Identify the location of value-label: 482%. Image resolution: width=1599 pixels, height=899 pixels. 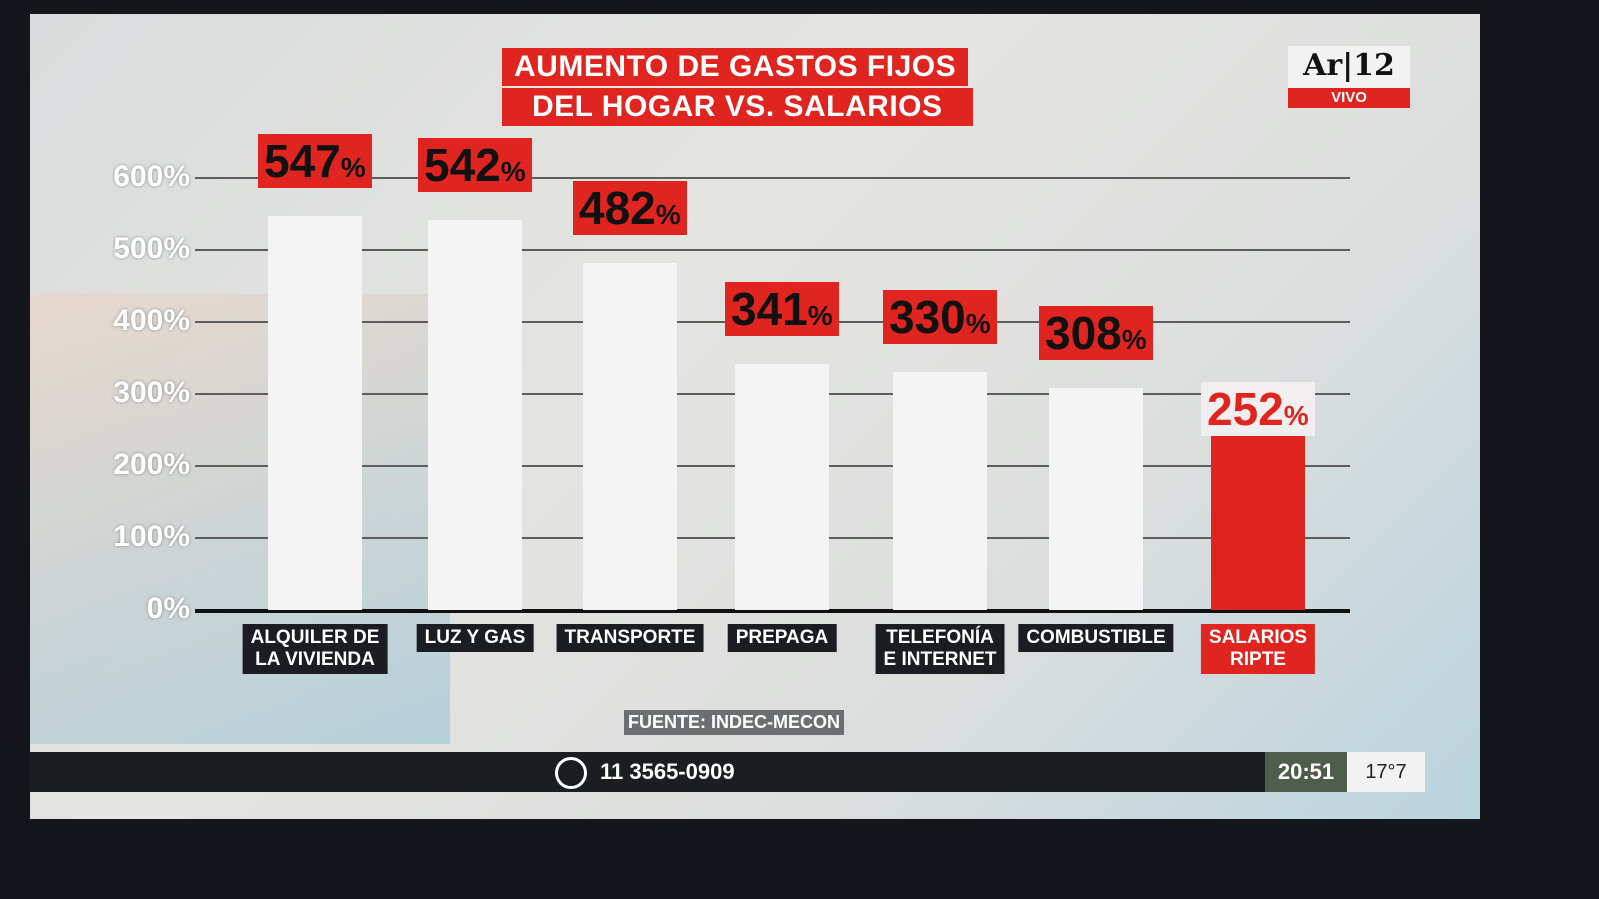
(630, 207).